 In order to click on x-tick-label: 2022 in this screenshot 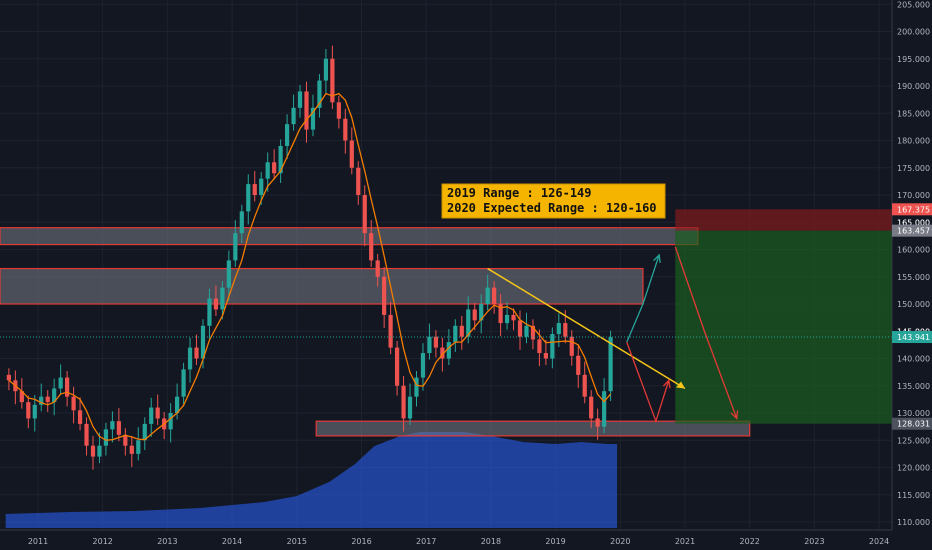, I will do `click(750, 541)`.